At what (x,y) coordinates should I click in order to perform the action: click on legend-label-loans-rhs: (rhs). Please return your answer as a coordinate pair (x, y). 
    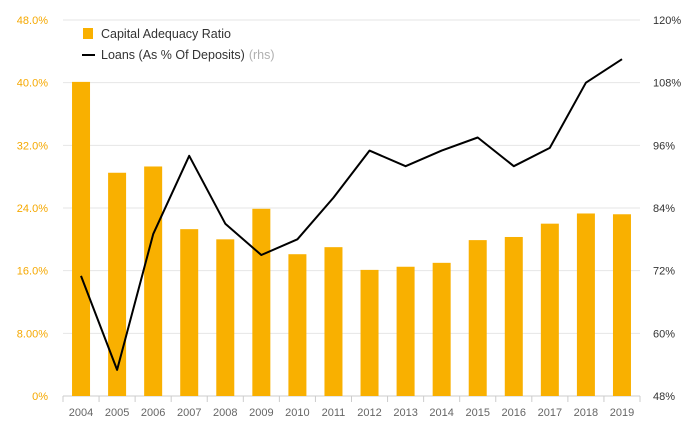
    Looking at the image, I should click on (262, 55).